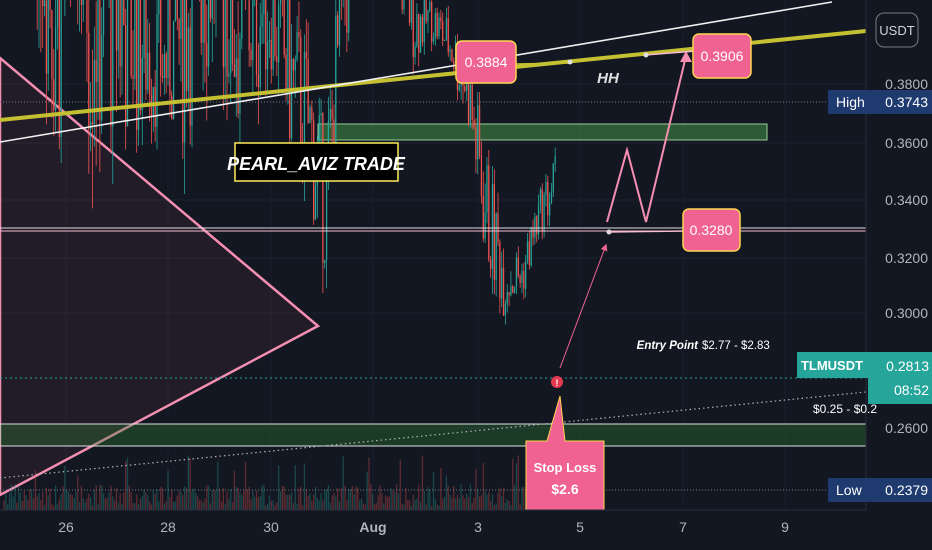 This screenshot has width=932, height=550. Describe the element at coordinates (845, 409) in the screenshot. I see `support-range-label: $0.25 - $0.2` at that location.